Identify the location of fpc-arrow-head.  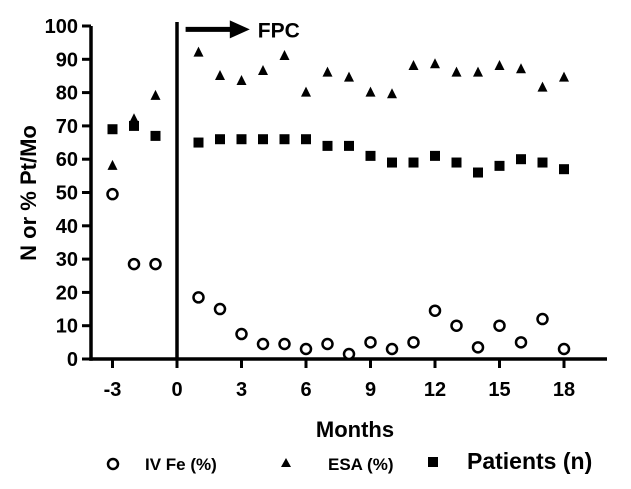
(239, 29).